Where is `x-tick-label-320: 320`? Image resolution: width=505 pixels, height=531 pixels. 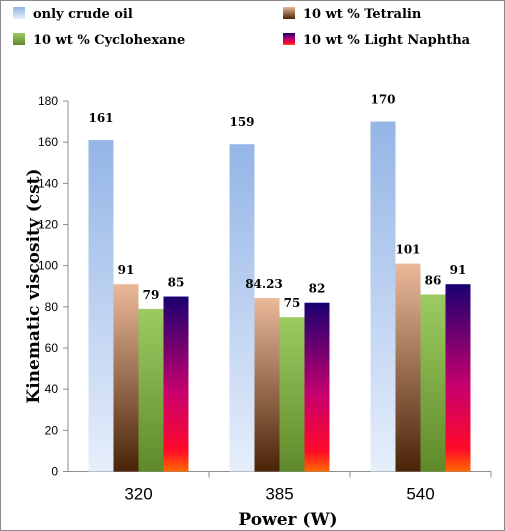
x-tick-label-320: 320 is located at coordinates (138, 494).